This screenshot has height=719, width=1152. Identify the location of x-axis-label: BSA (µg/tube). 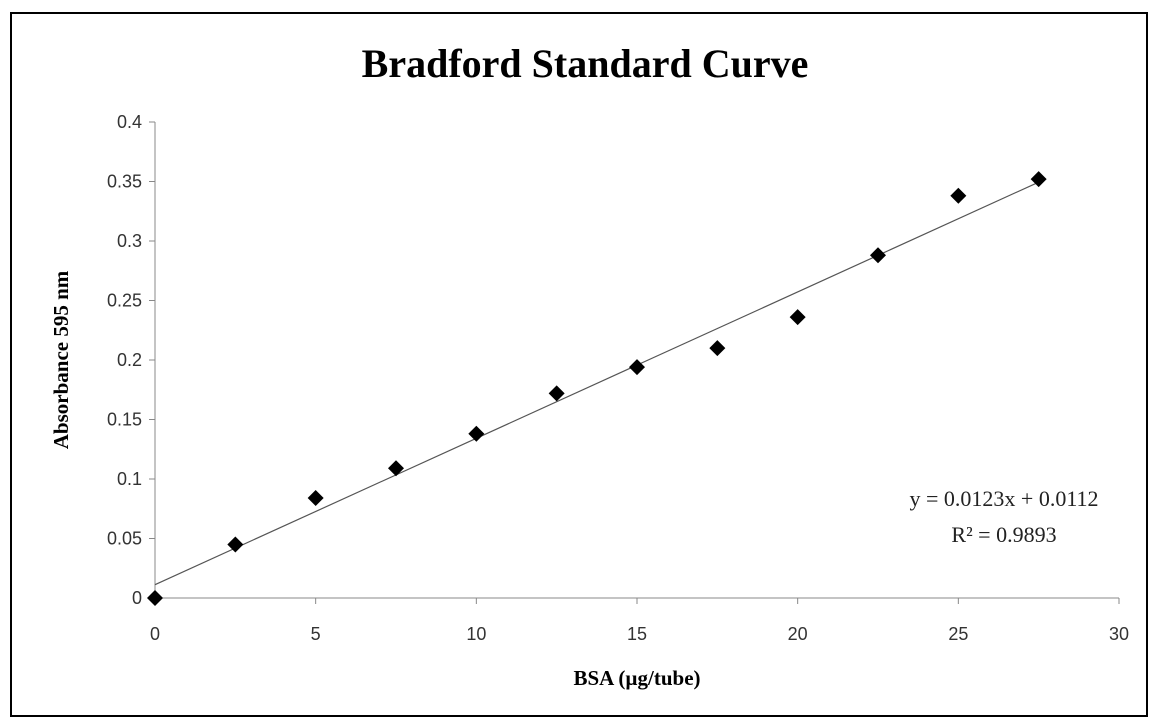
(636, 678).